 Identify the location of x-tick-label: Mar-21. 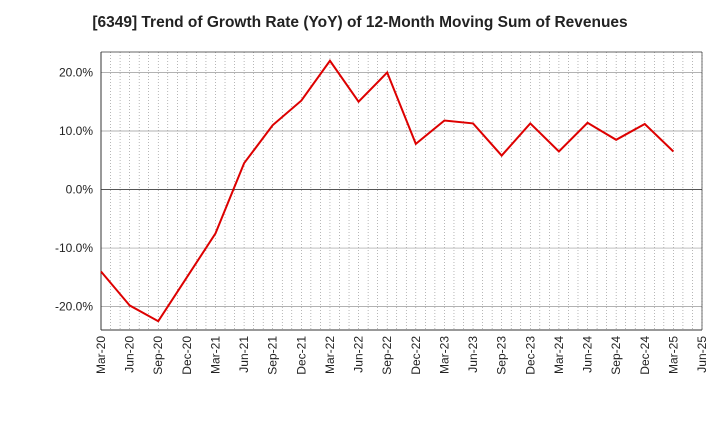
(215, 355).